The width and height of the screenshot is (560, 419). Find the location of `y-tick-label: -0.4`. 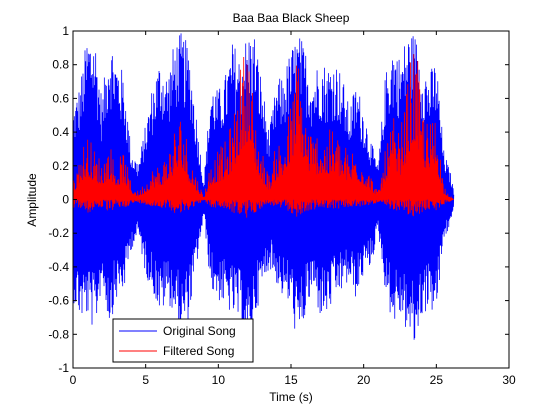

y-tick-label: -0.4 is located at coordinates (58, 267).